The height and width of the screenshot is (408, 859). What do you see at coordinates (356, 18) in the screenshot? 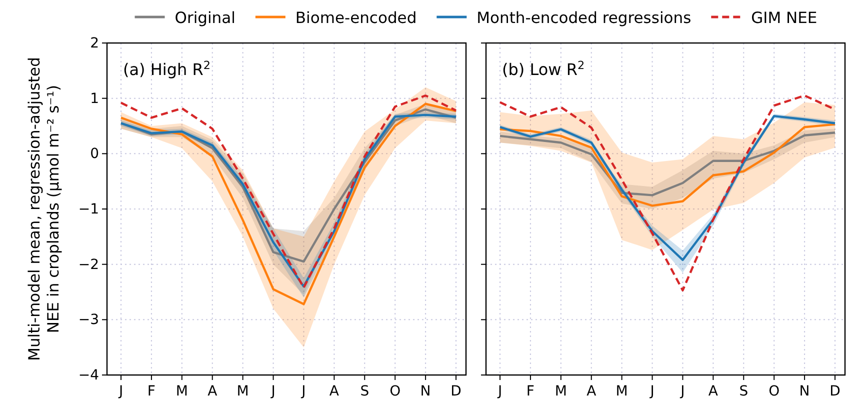
I see `legend-label: Biome-encoded` at bounding box center [356, 18].